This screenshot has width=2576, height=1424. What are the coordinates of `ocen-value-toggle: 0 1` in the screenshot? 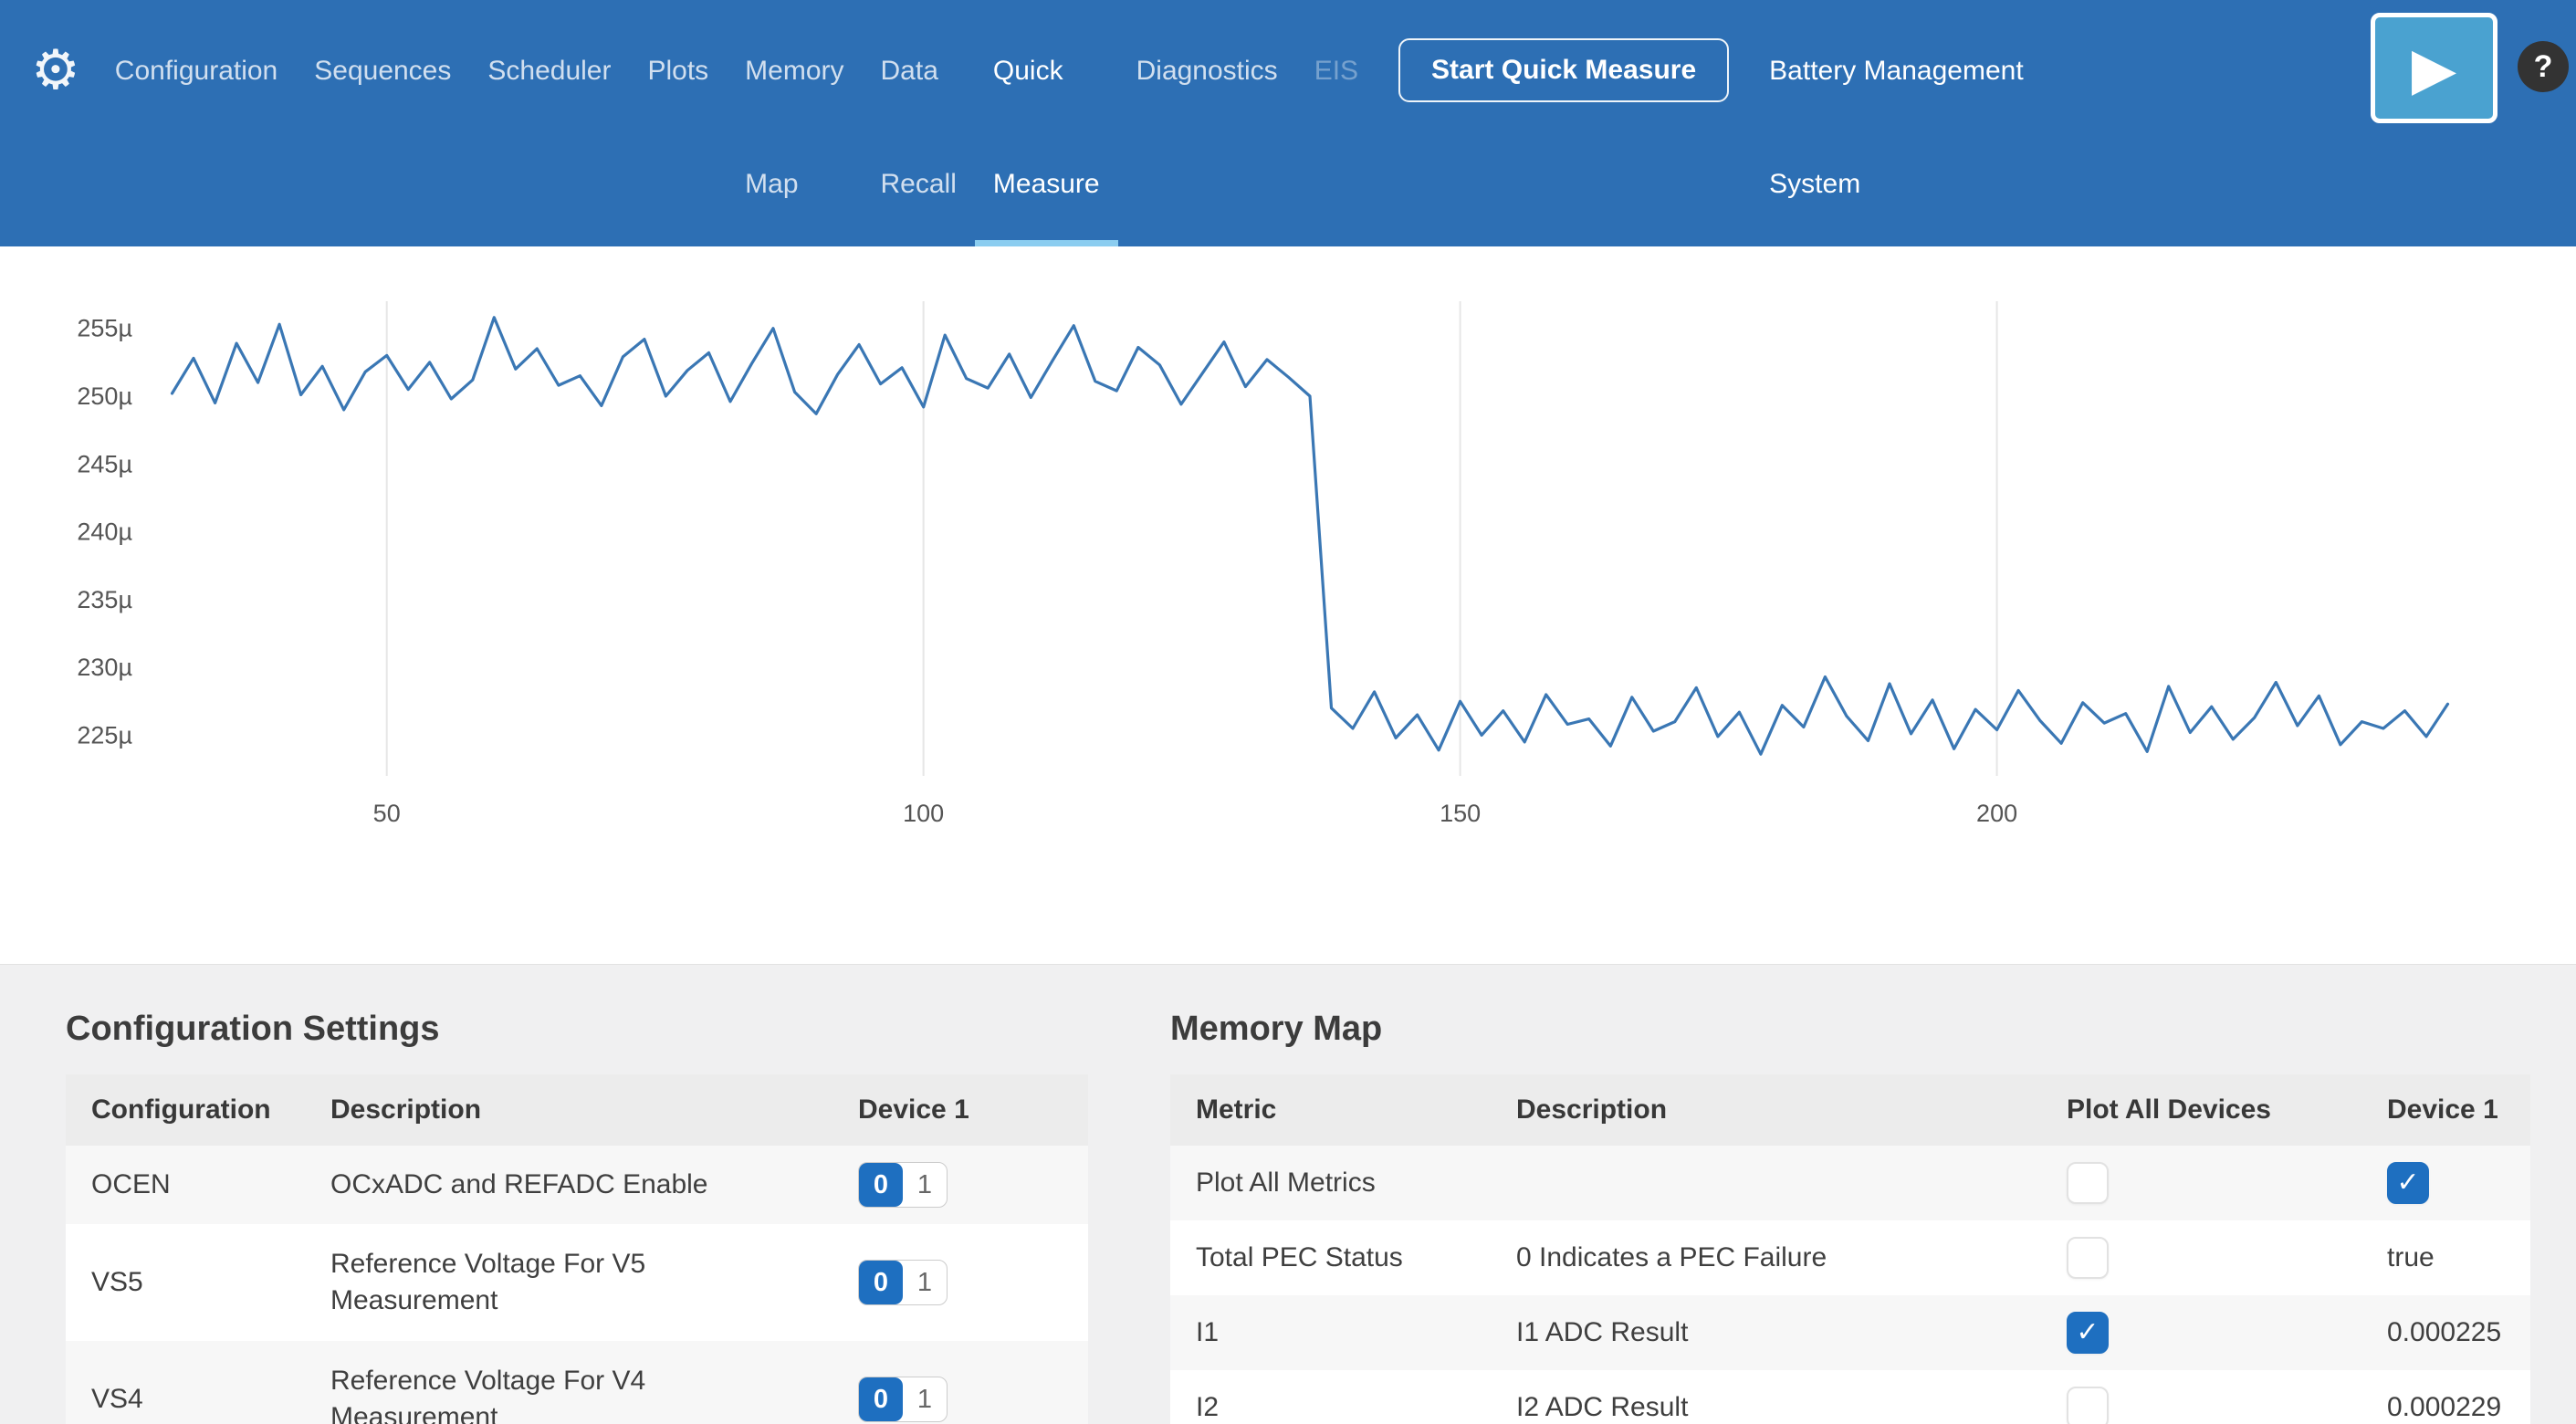 It's located at (903, 1185).